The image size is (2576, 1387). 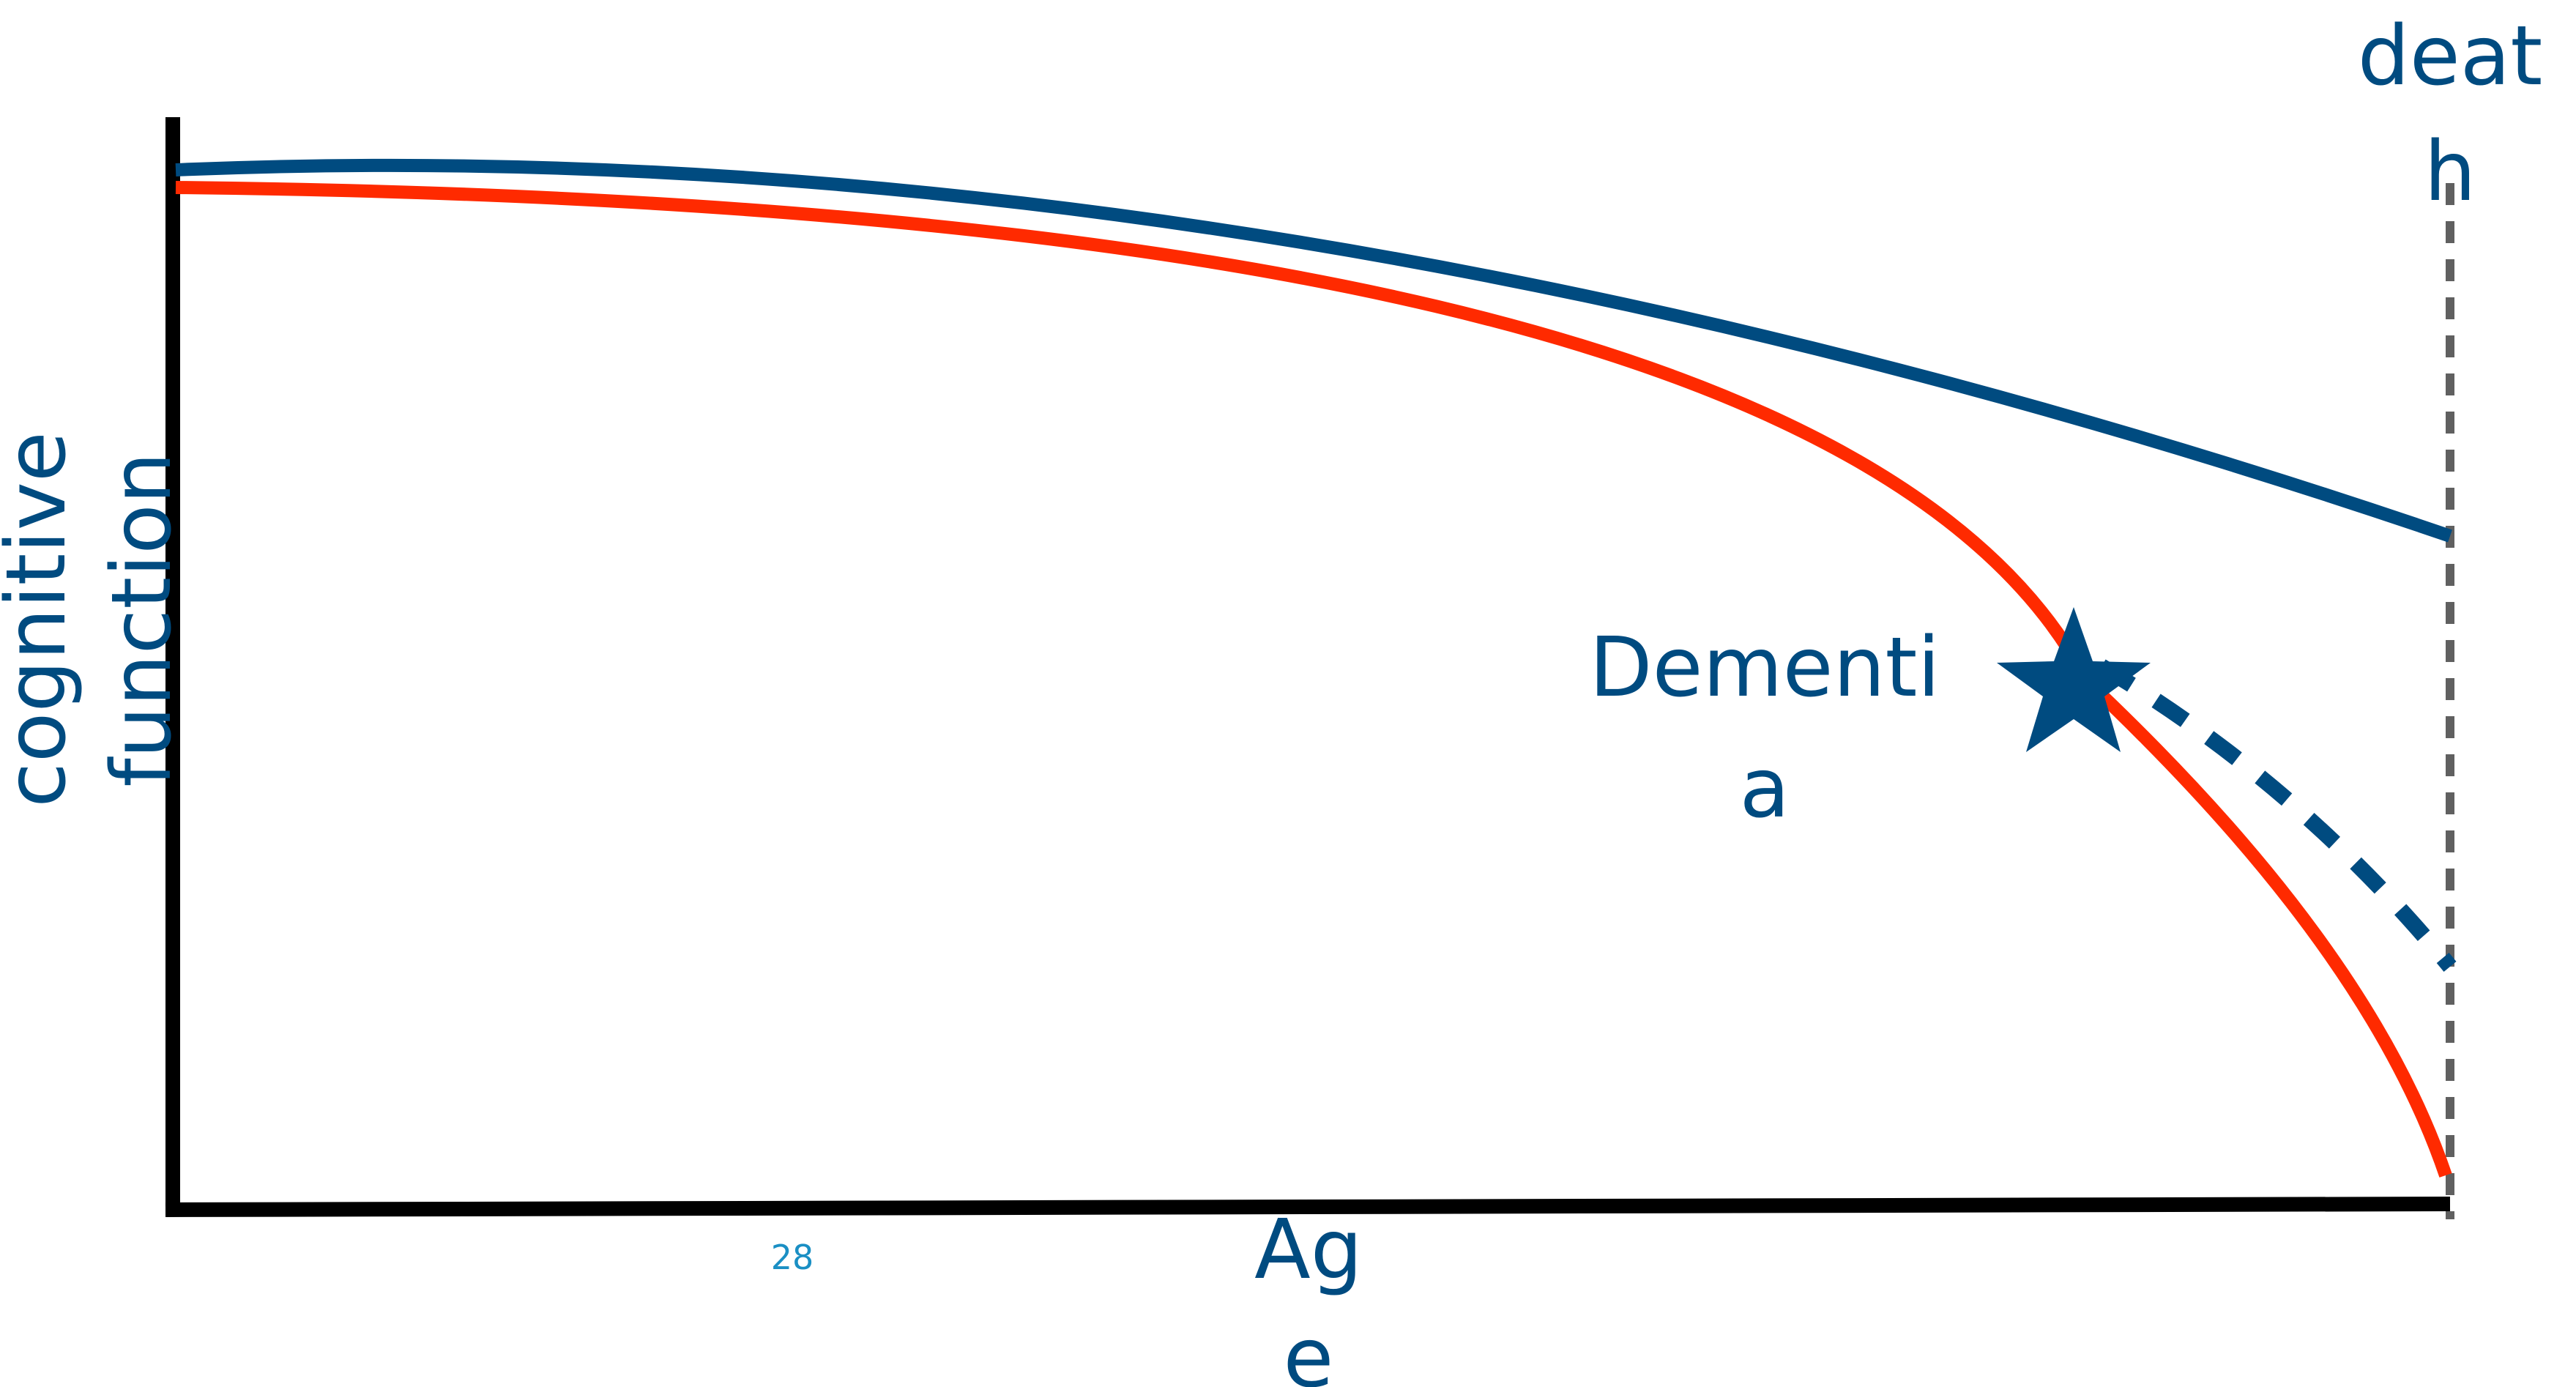 I want to click on x-axis, so click(x=1308, y=1207).